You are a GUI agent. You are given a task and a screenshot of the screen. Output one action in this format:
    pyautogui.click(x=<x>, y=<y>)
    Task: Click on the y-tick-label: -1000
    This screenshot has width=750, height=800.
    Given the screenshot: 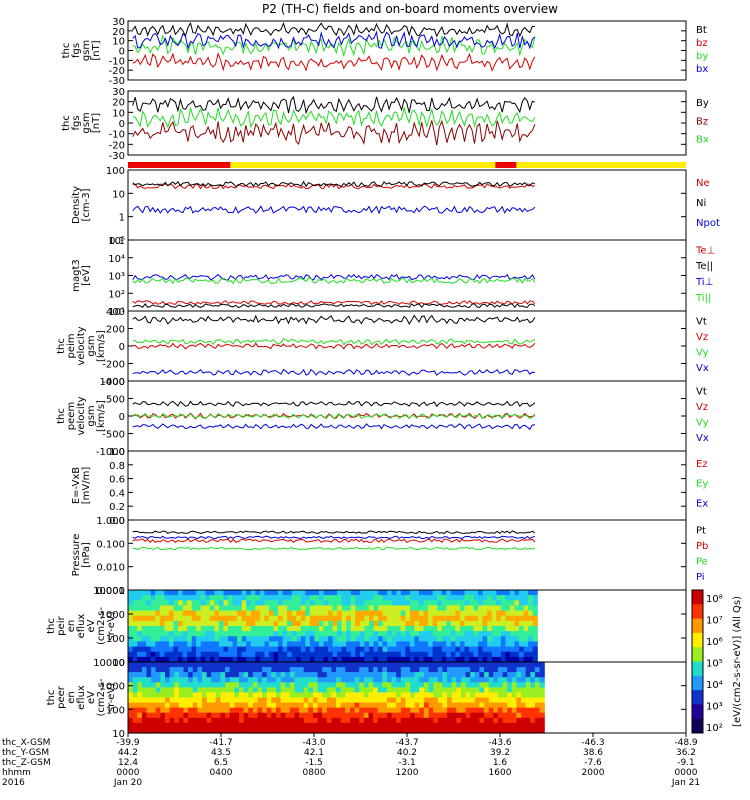 What is the action you would take?
    pyautogui.click(x=110, y=452)
    